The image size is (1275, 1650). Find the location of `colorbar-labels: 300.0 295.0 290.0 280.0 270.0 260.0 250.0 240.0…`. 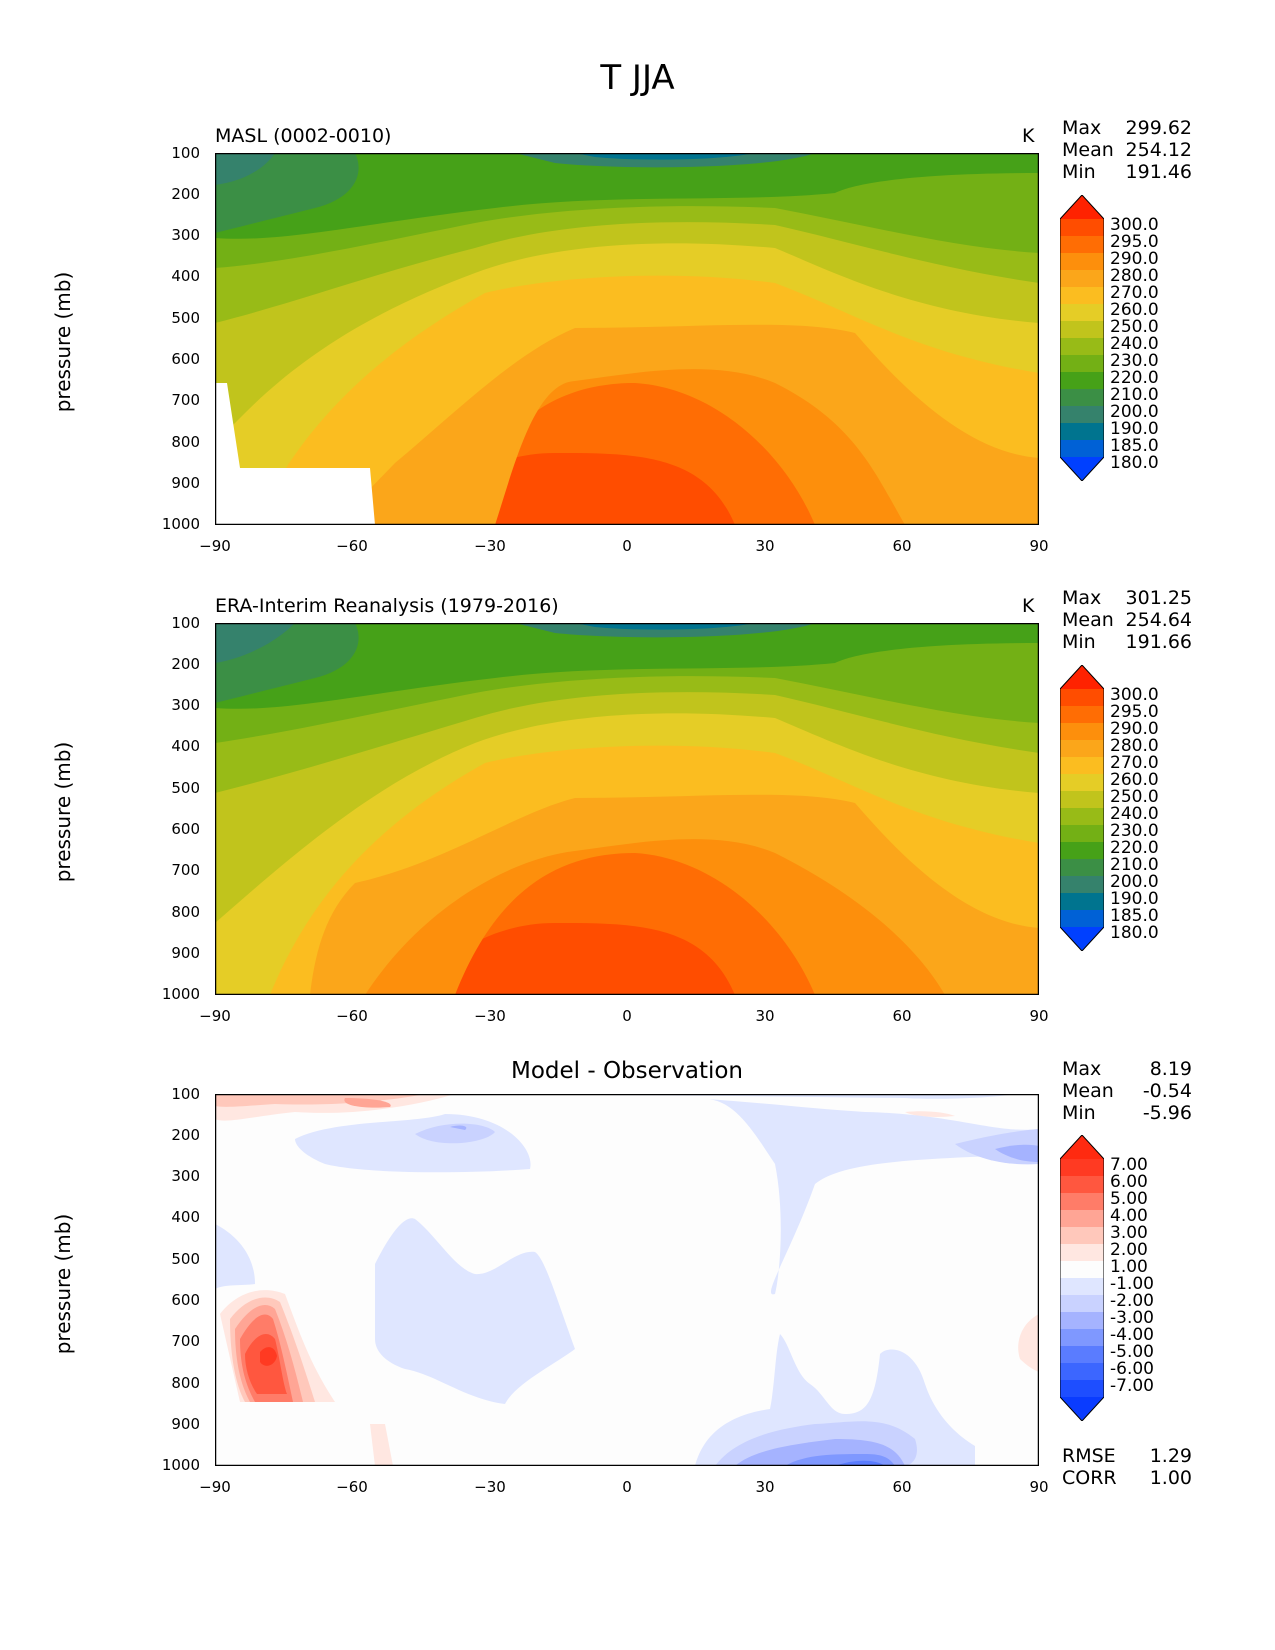

colorbar-labels: 300.0 295.0 290.0 280.0 270.0 260.0 250.0 240.0… is located at coordinates (1134, 814).